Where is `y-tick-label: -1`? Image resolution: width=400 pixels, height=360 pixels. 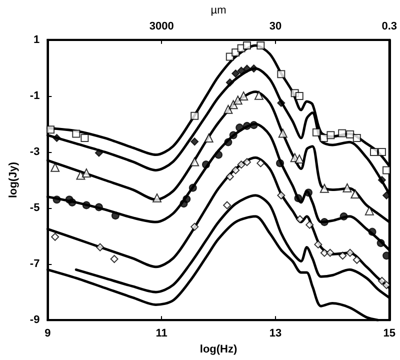 y-tick-label: -1 is located at coordinates (35, 96).